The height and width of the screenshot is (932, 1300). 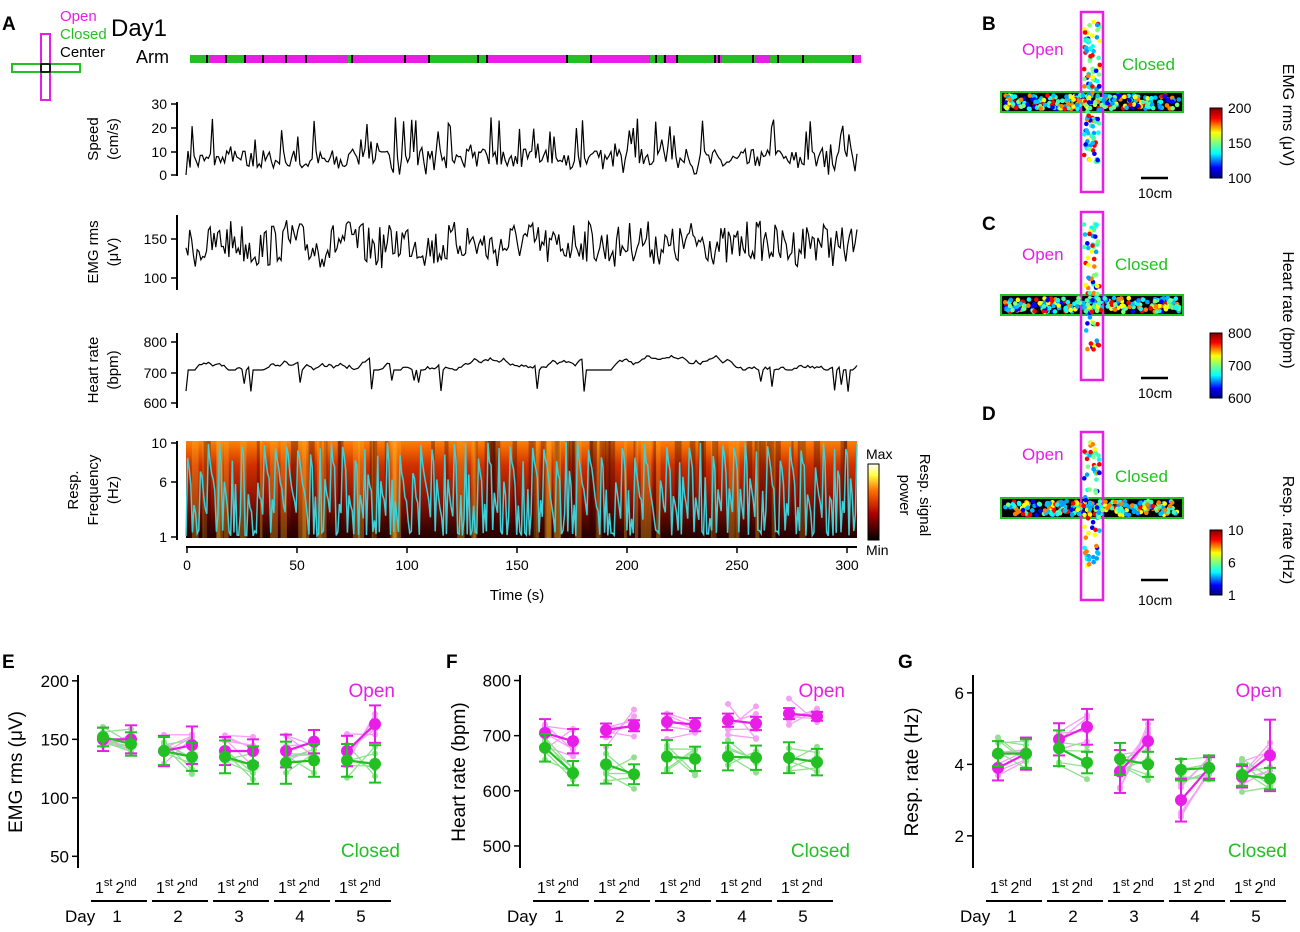 What do you see at coordinates (634, 736) in the screenshot?
I see `animal-point` at bounding box center [634, 736].